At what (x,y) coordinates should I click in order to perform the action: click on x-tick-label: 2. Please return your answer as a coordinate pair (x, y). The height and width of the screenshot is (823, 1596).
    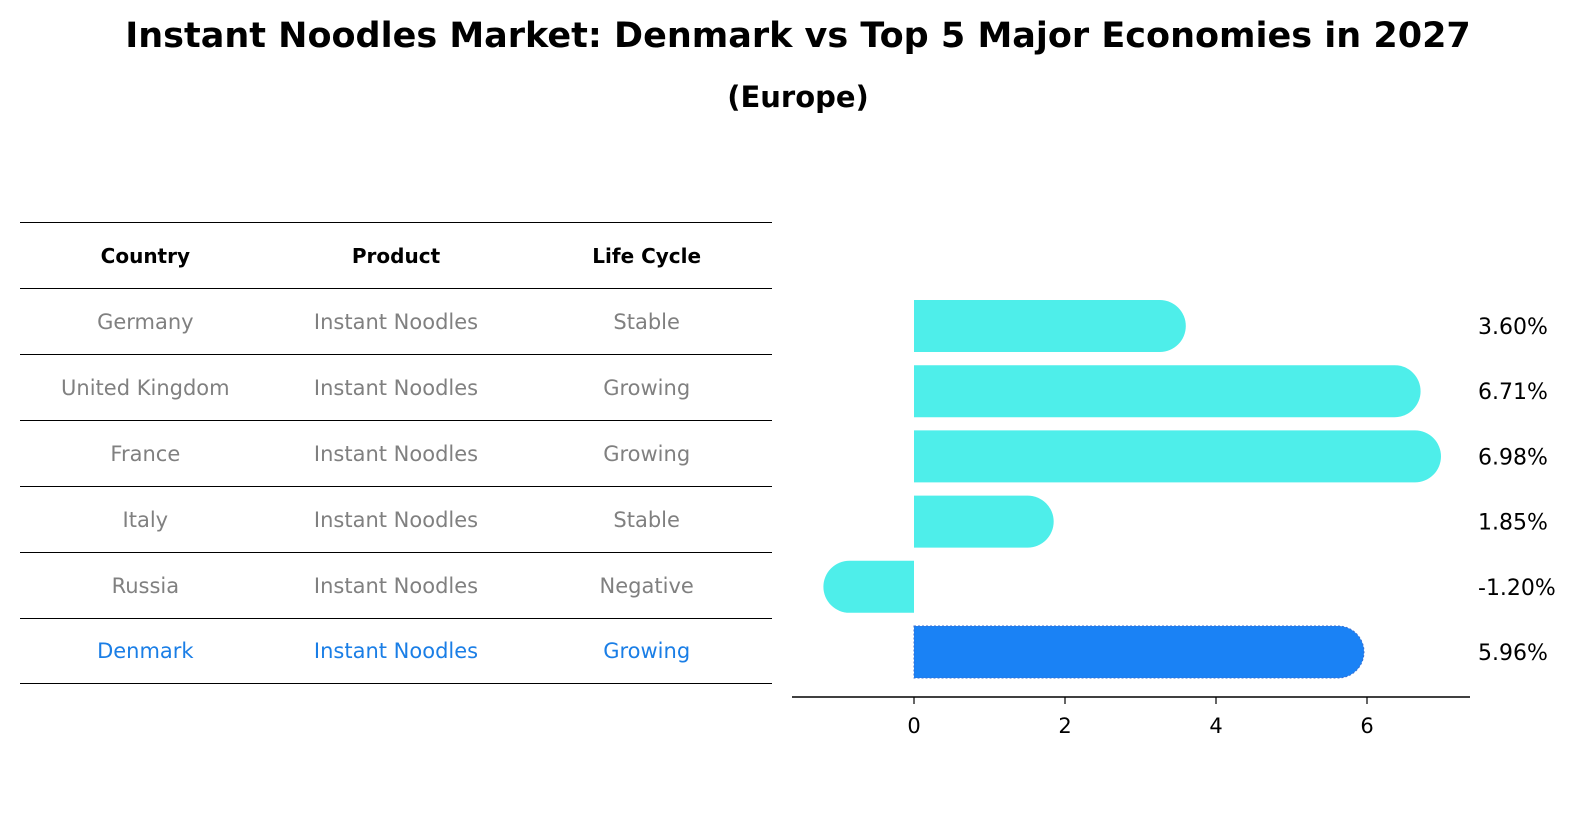
    Looking at the image, I should click on (1064, 726).